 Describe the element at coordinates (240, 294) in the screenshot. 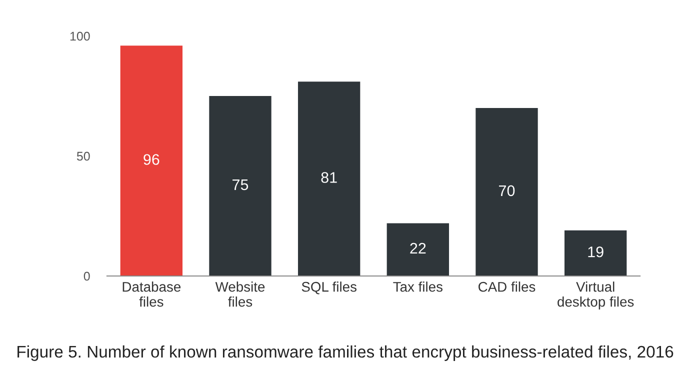

I see `x-tick-label: Website files` at that location.